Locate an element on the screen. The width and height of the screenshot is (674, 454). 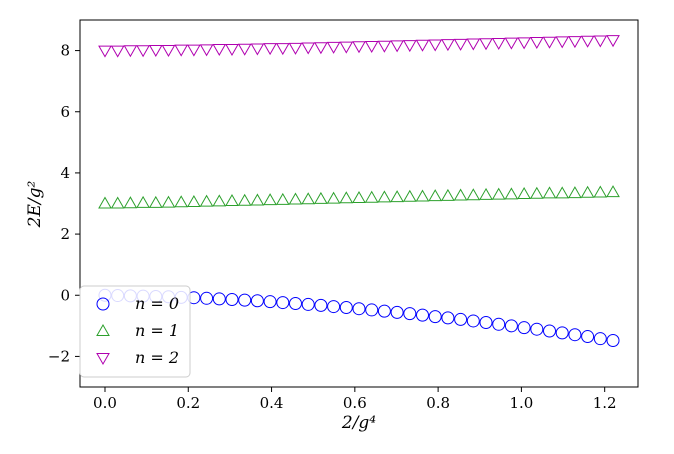
x-tick-label: 1.2 is located at coordinates (605, 403).